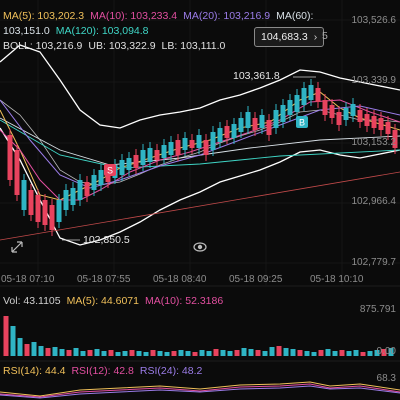  What do you see at coordinates (325, 36) in the screenshot?
I see `price-tag-suffix: 5` at bounding box center [325, 36].